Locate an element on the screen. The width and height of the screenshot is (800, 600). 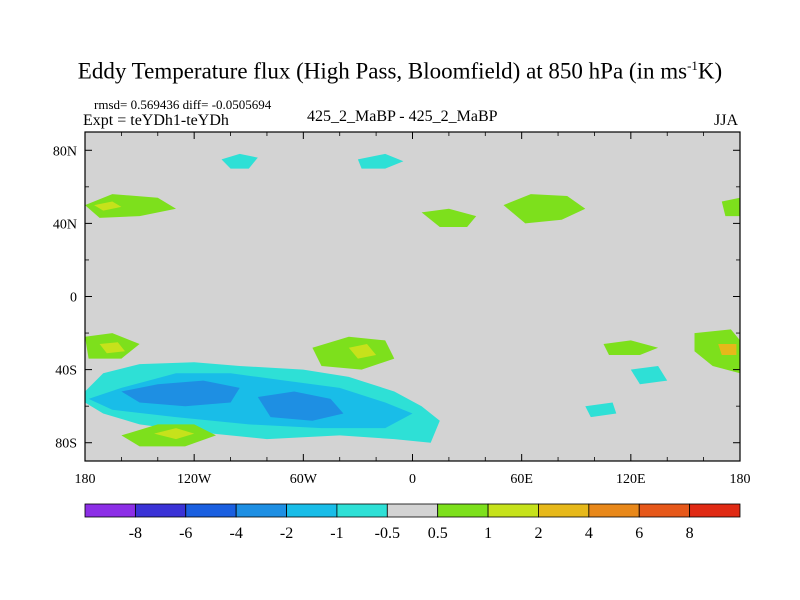
contour-nh-west-core is located at coordinates (108, 206).